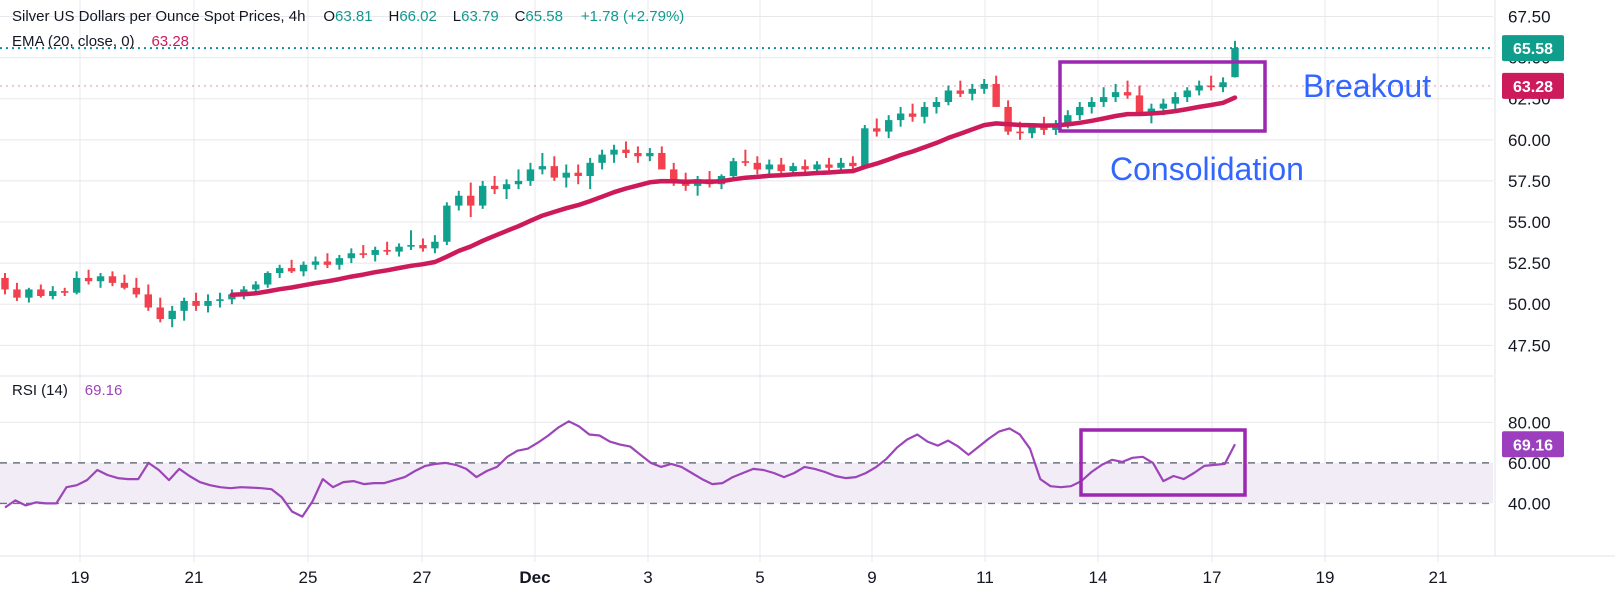 Image resolution: width=1615 pixels, height=611 pixels. I want to click on ema-legend: EMA (20, close, 0) 63.28, so click(100, 42).